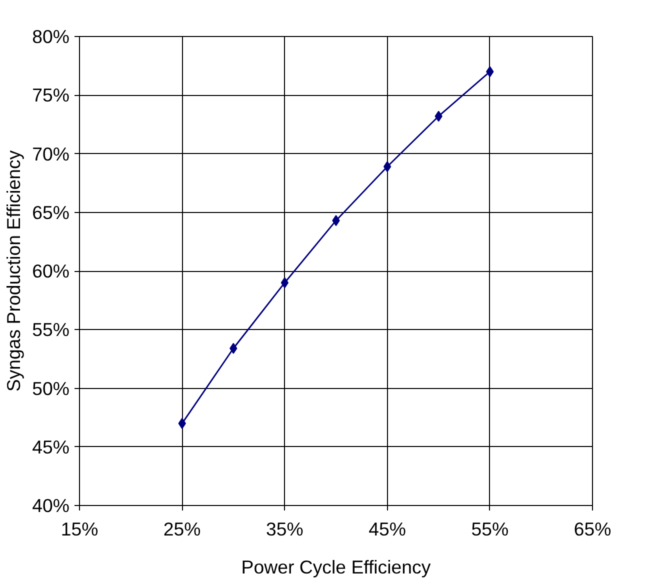 The height and width of the screenshot is (582, 662). Describe the element at coordinates (387, 529) in the screenshot. I see `x-tick-label: 45%` at that location.